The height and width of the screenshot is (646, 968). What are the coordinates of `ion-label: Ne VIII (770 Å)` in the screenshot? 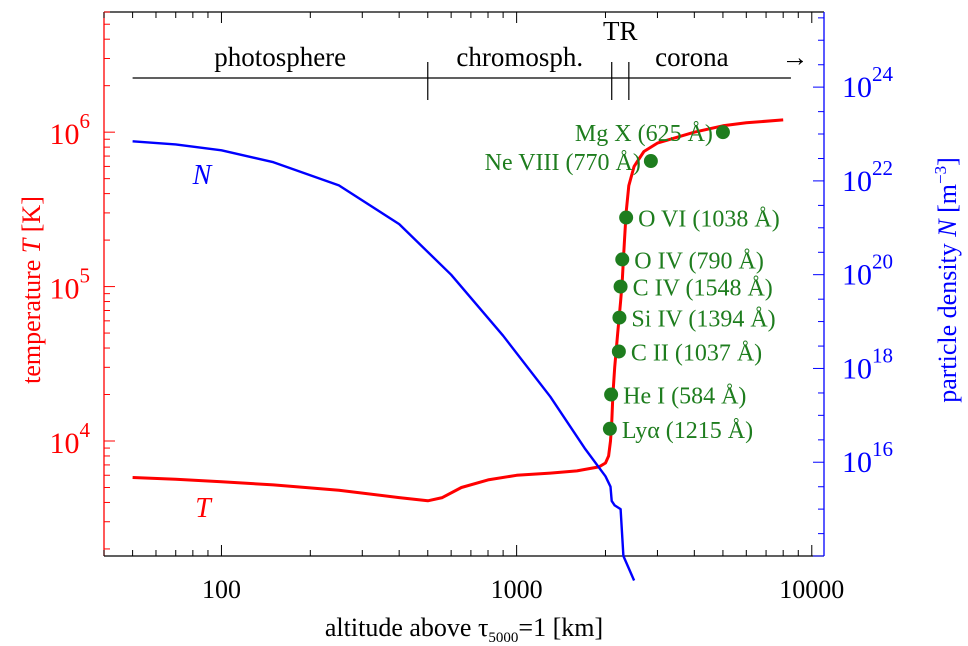 It's located at (563, 163).